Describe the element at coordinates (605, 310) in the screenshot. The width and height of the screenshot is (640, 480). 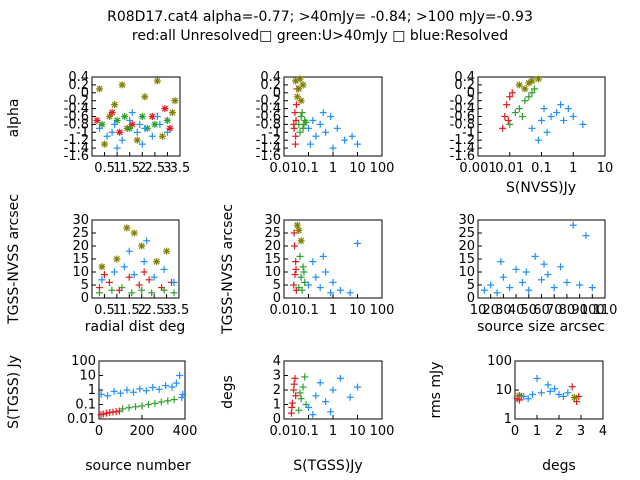
I see `x-tick-label: 110` at that location.